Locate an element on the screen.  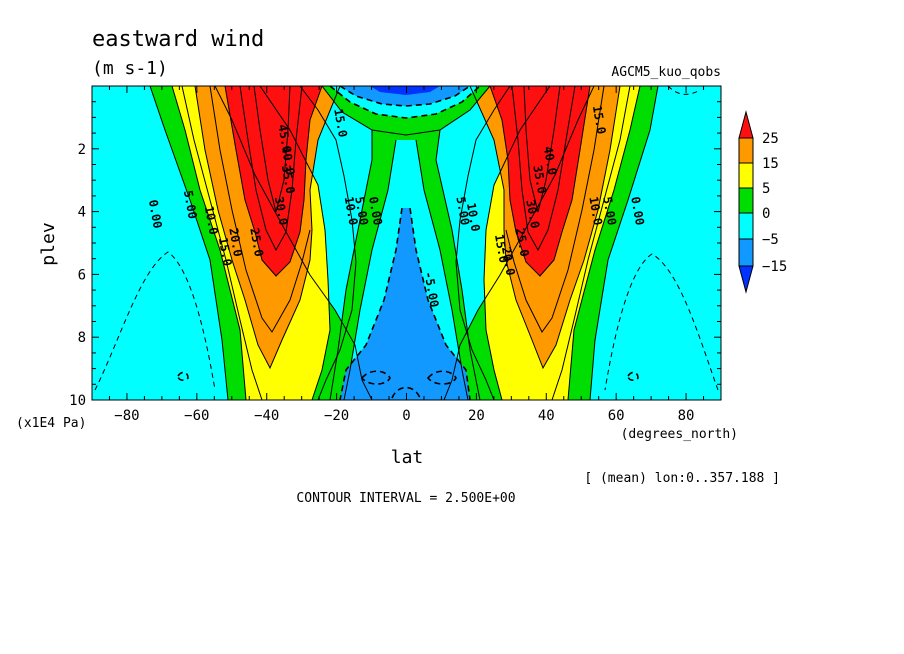
y-tick-label: 8 is located at coordinates (82, 338).